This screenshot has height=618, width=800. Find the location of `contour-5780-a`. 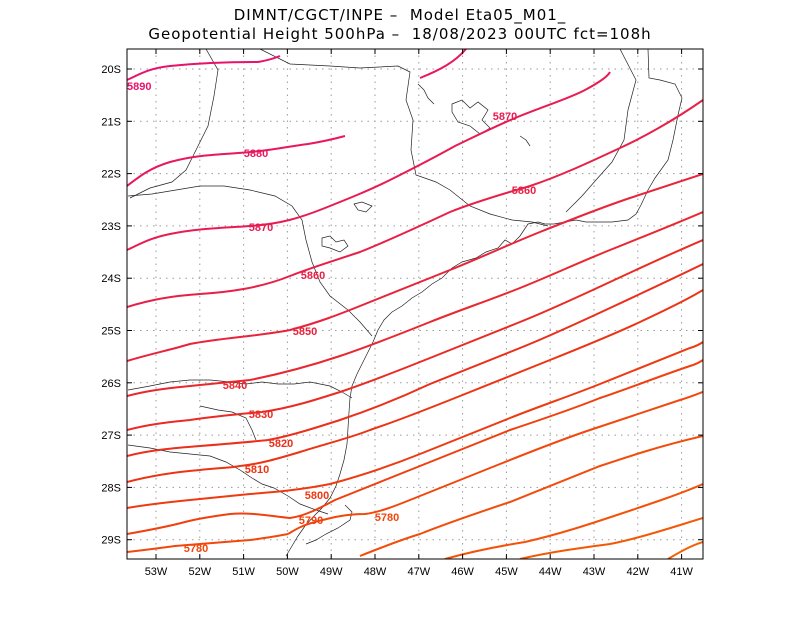

contour-5780-a is located at coordinates (208, 543).